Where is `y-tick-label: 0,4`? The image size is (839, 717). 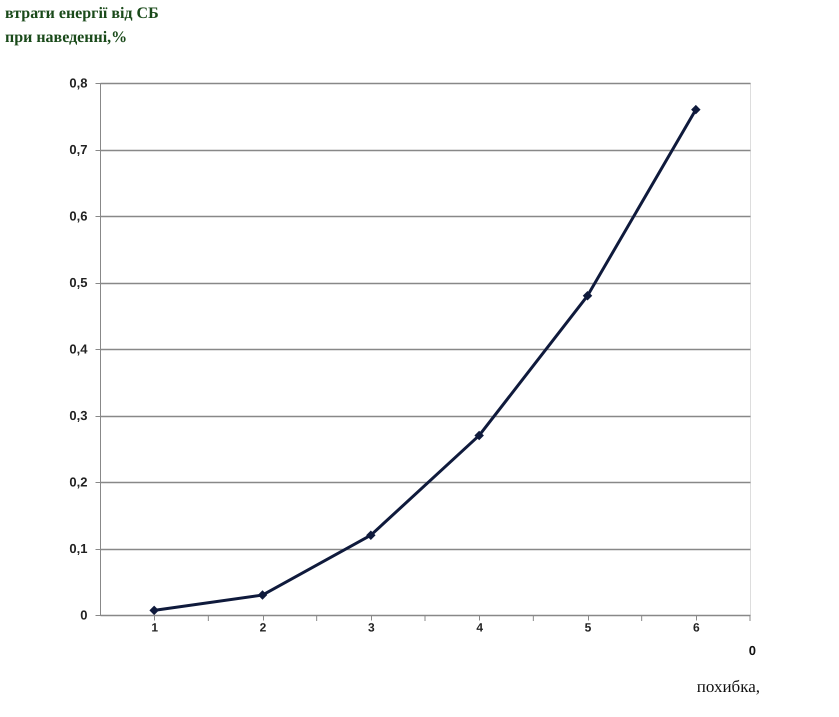 y-tick-label: 0,4 is located at coordinates (78, 349).